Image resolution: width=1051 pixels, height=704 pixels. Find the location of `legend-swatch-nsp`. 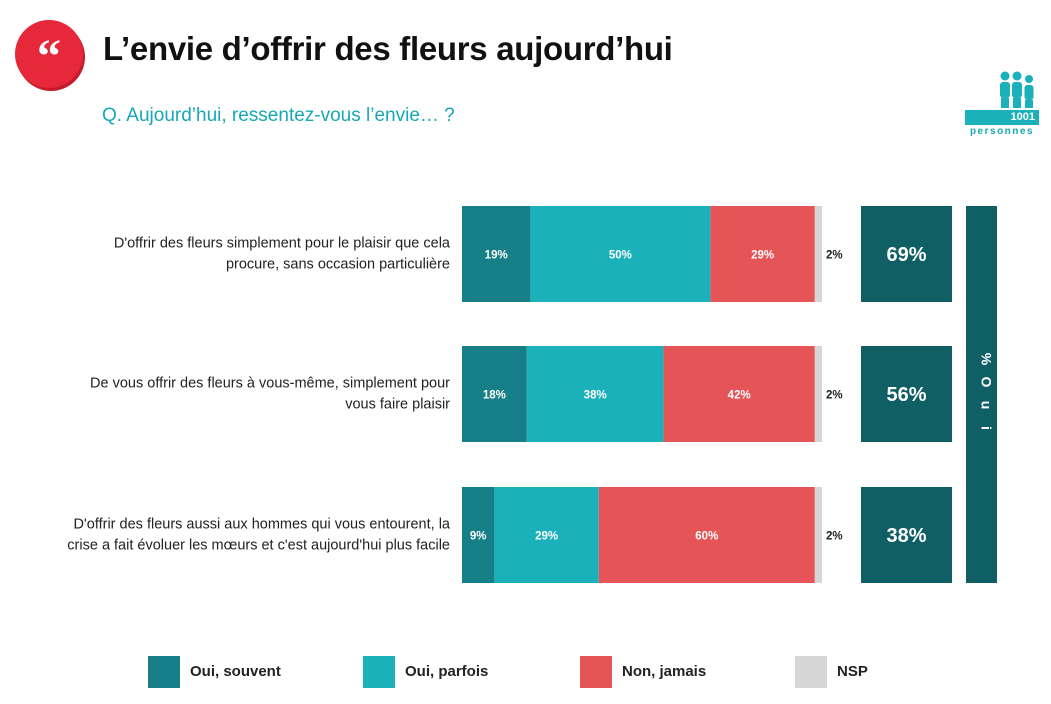

legend-swatch-nsp is located at coordinates (811, 672).